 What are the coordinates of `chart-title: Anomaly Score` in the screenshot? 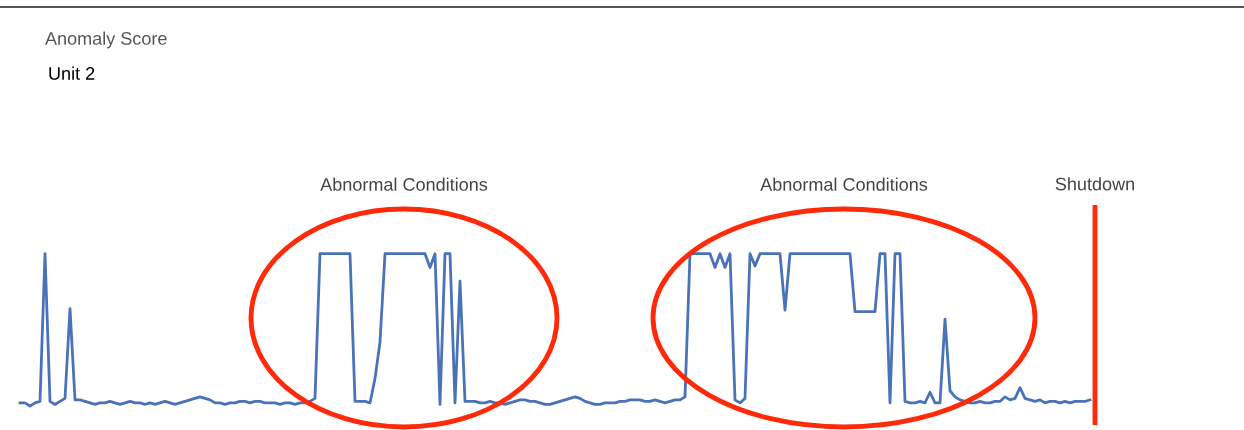 It's located at (106, 40).